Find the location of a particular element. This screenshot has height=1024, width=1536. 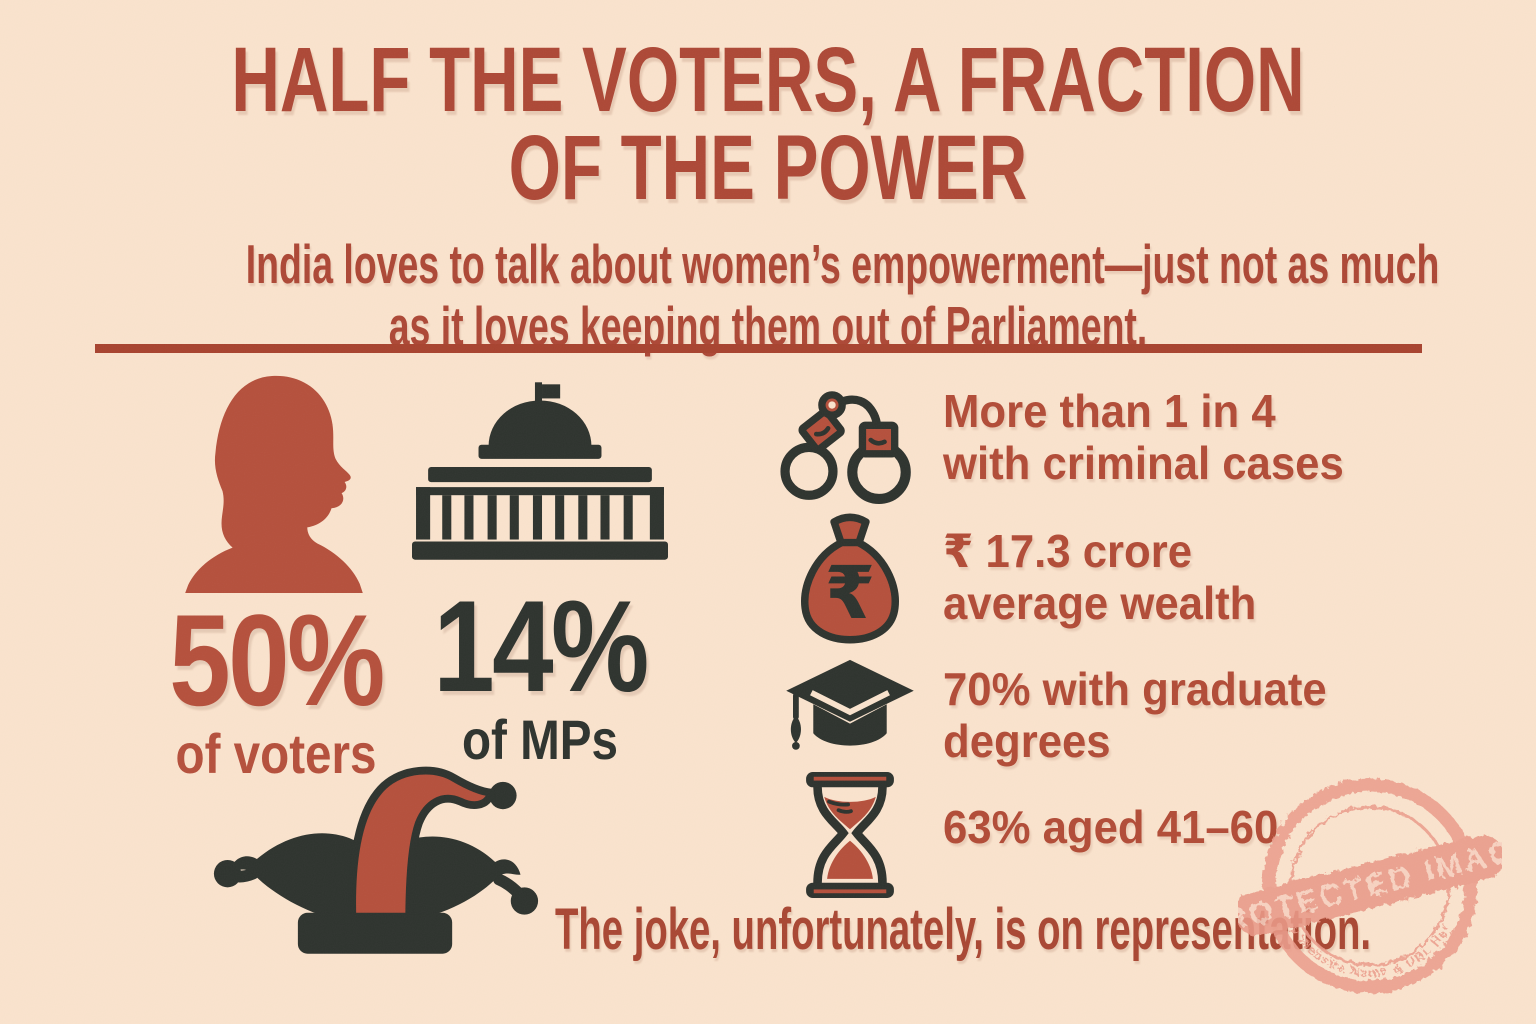

parliament-icon is located at coordinates (540, 471).